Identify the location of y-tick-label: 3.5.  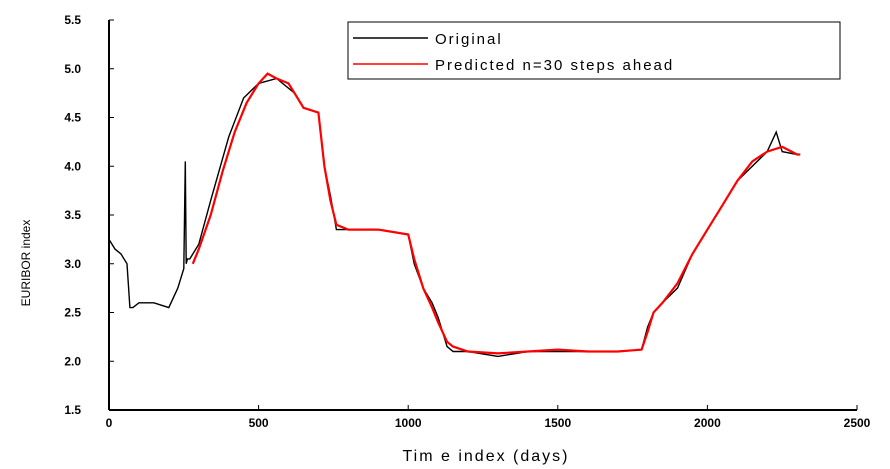
(72, 215).